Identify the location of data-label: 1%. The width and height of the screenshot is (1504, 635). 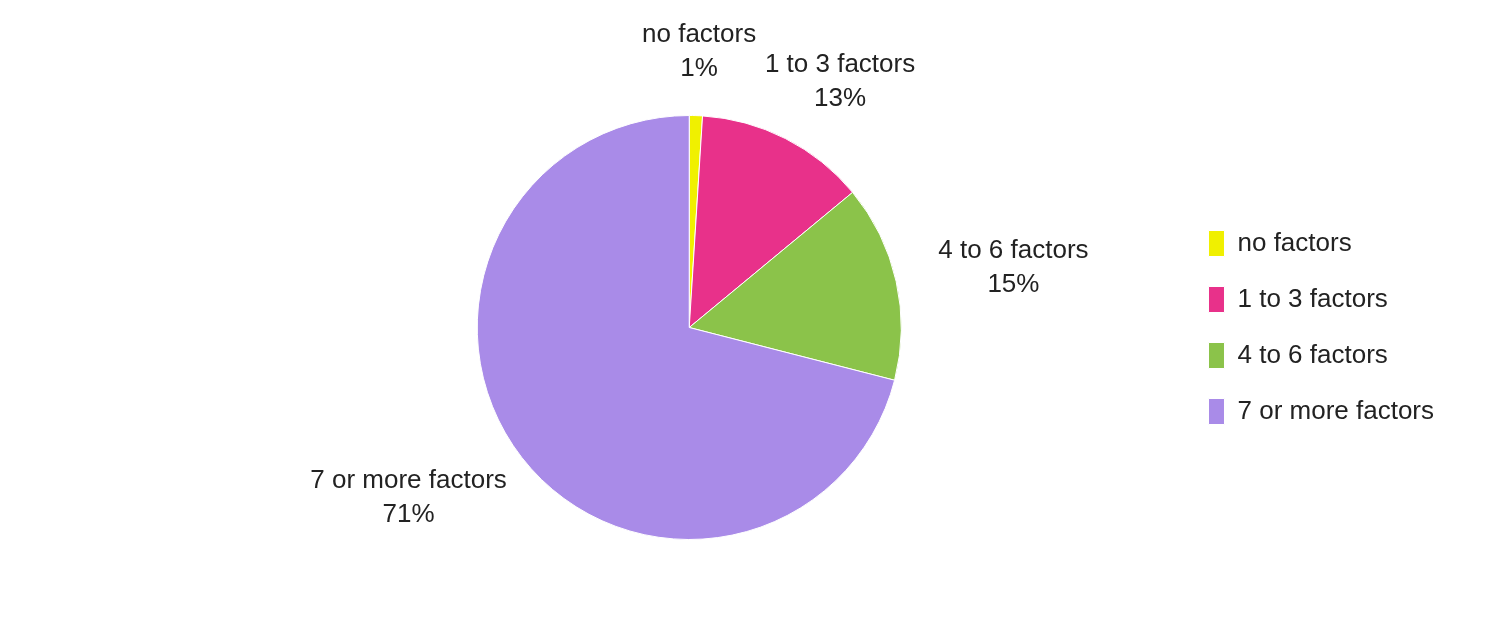
(699, 66).